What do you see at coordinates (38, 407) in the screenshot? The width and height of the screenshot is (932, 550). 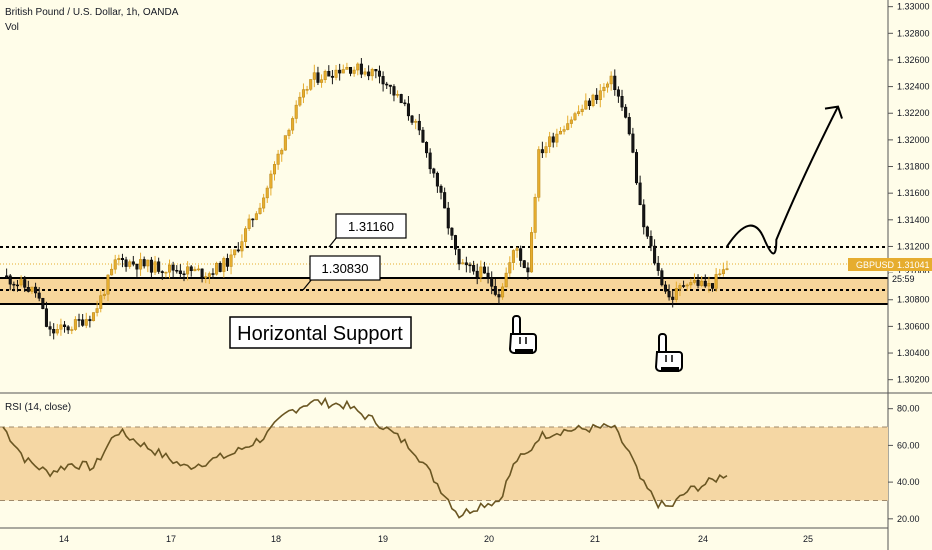 I see `rsi-label: RSI (14, close)` at bounding box center [38, 407].